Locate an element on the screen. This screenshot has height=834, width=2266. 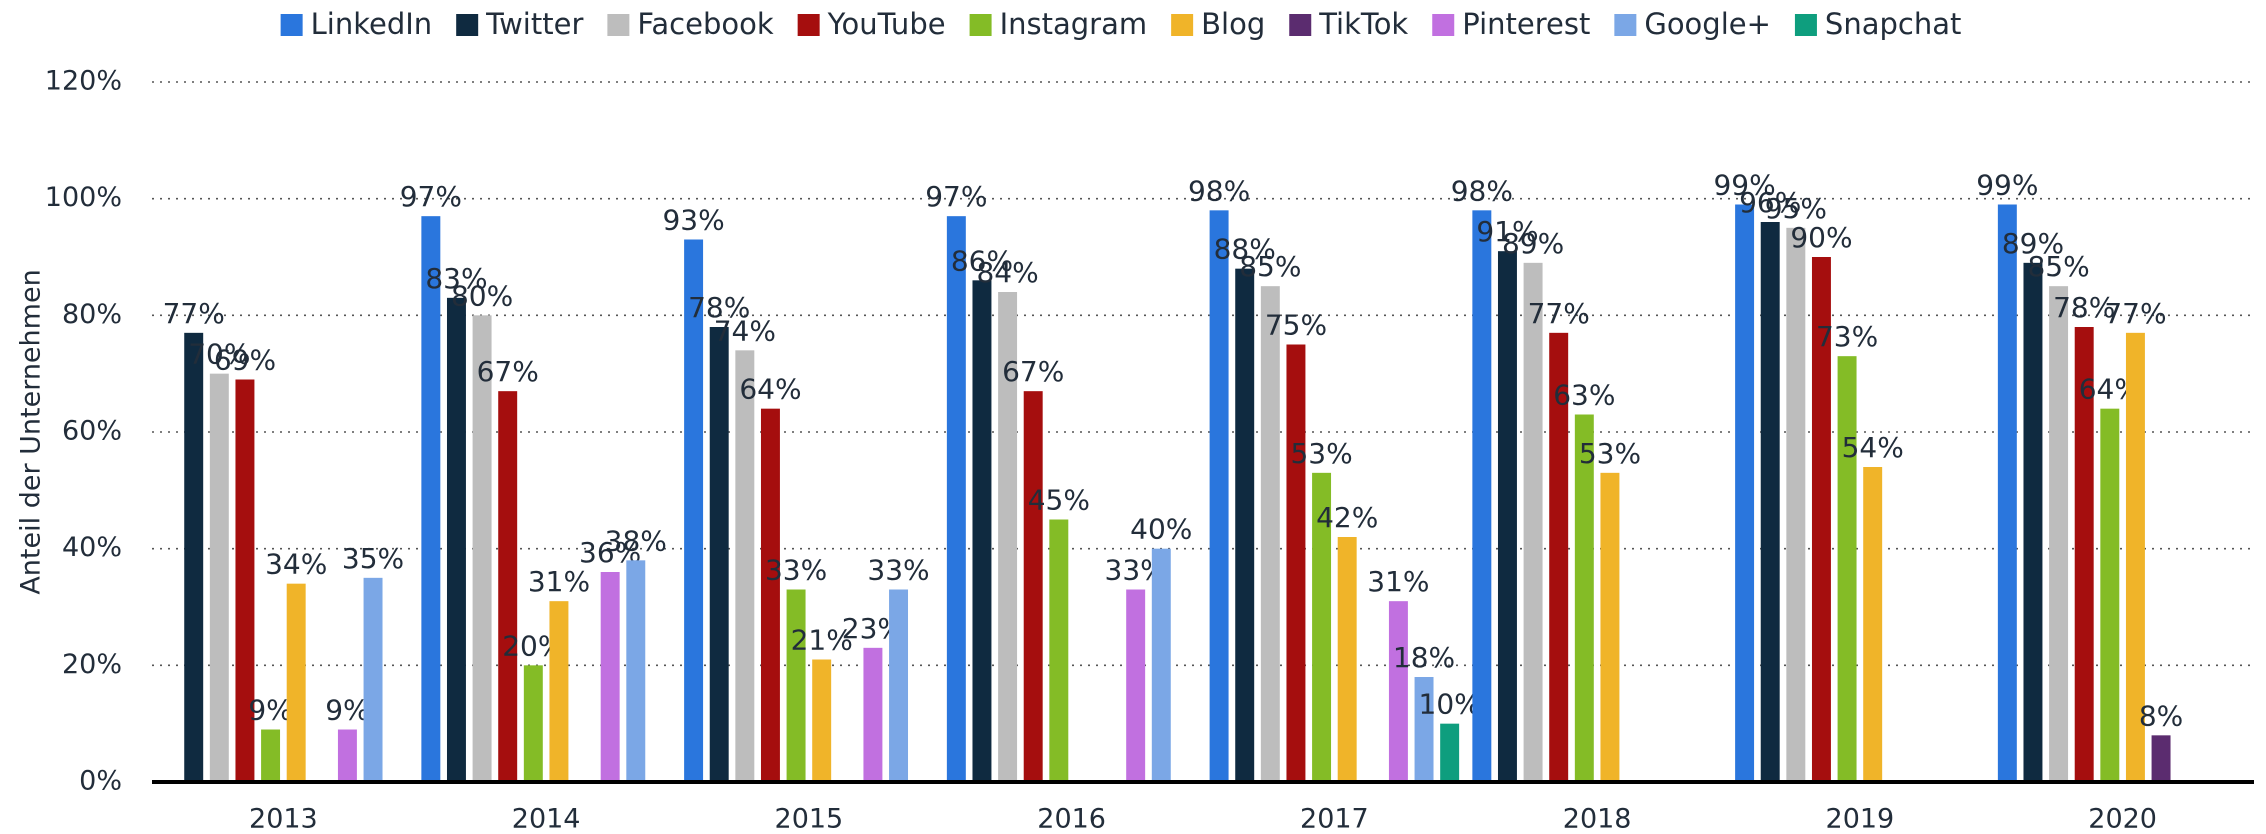
legend-label: LinkedIn is located at coordinates (372, 24).